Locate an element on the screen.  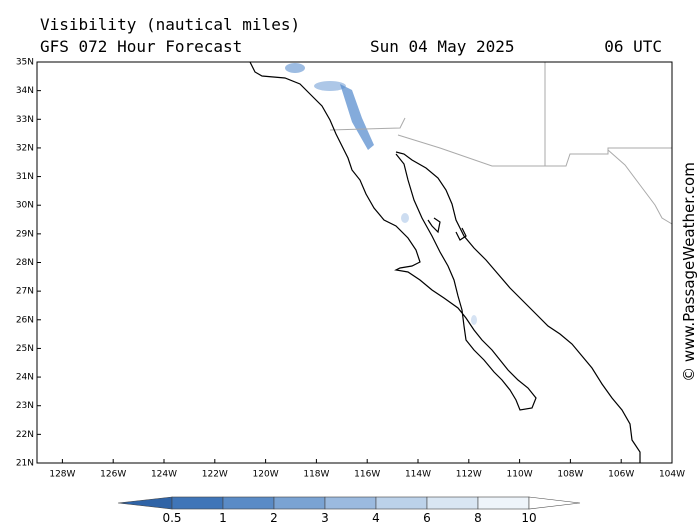
colorbar-high is located at coordinates (554, 503).